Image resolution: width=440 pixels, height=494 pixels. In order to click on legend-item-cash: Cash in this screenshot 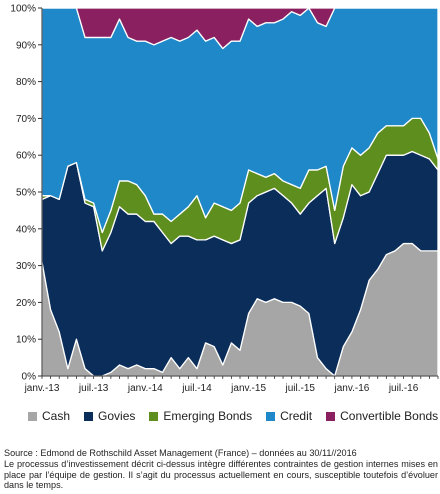, I will do `click(49, 416)`.